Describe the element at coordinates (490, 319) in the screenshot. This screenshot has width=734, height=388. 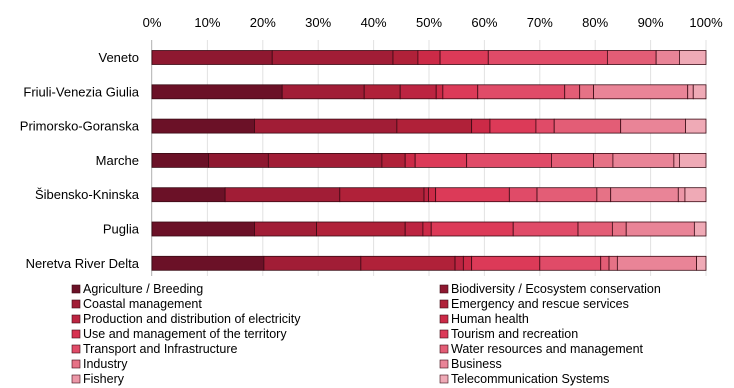
I see `legend-label: Human health` at that location.